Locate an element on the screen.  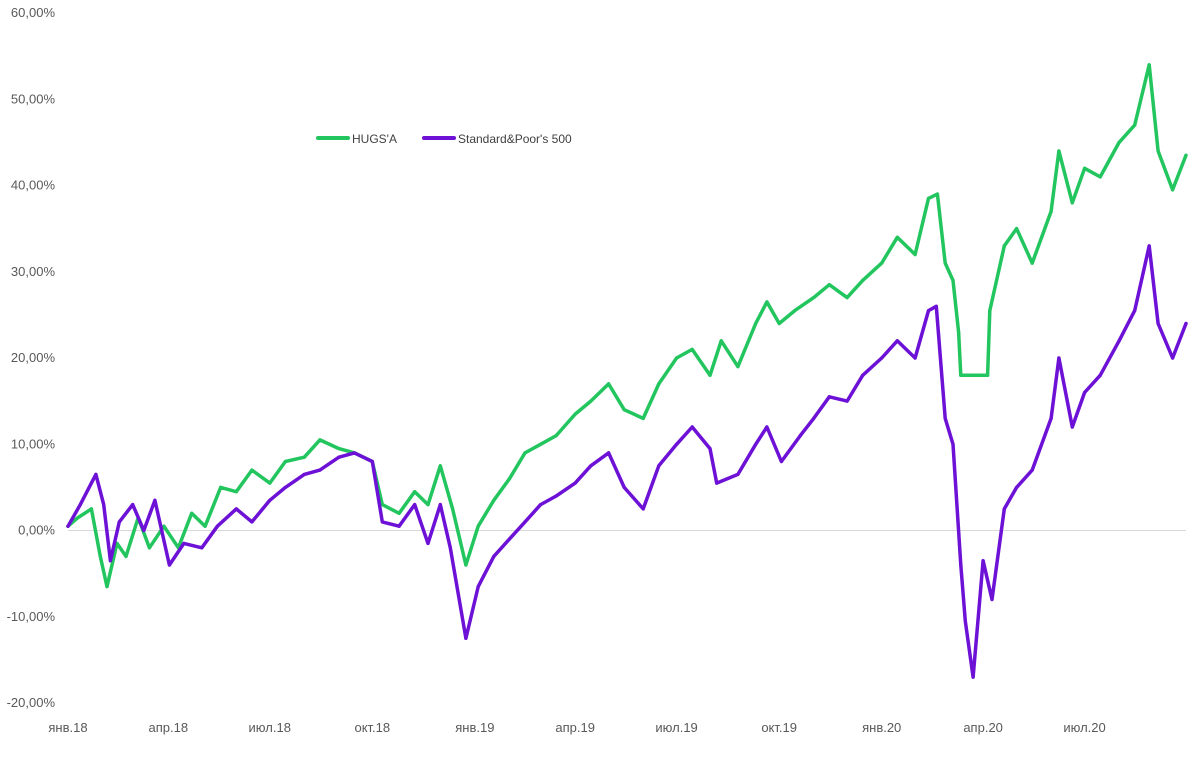
x-tick-label: апр.19 is located at coordinates (575, 727).